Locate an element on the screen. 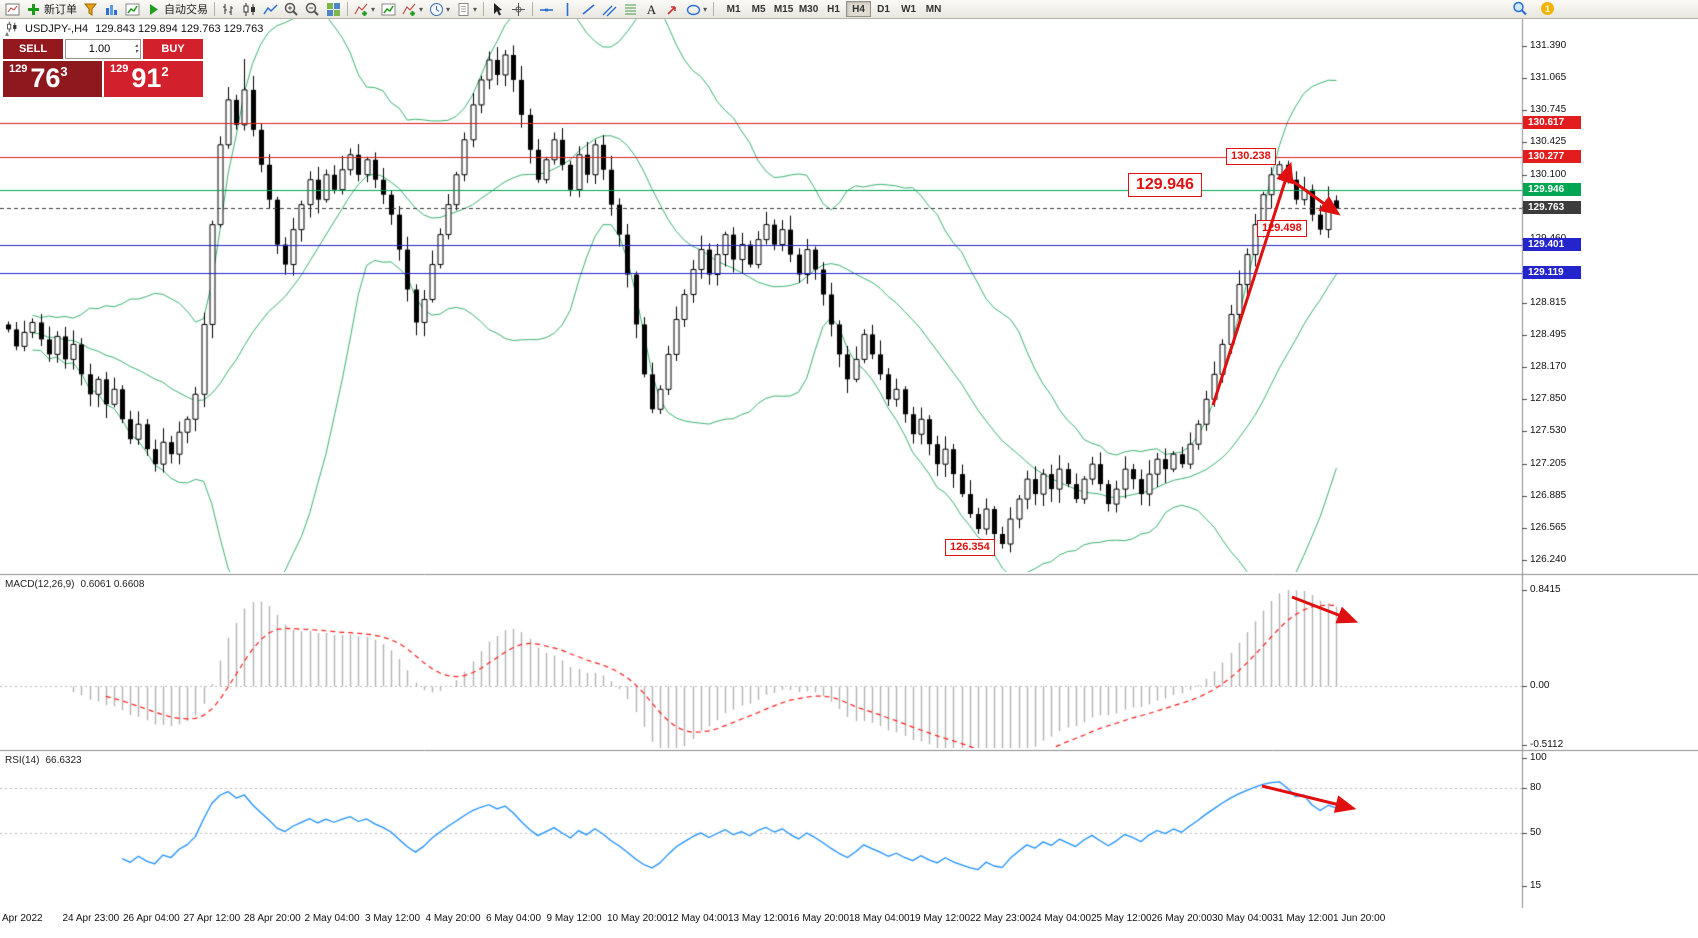 The width and height of the screenshot is (1698, 938). toolbar: 新订单 自动交易 ▾ ▾ ▾ ▾ A ▾ M1 M5 M15 M30 H1 H4 D1 W1 MN 1 is located at coordinates (849, 9).